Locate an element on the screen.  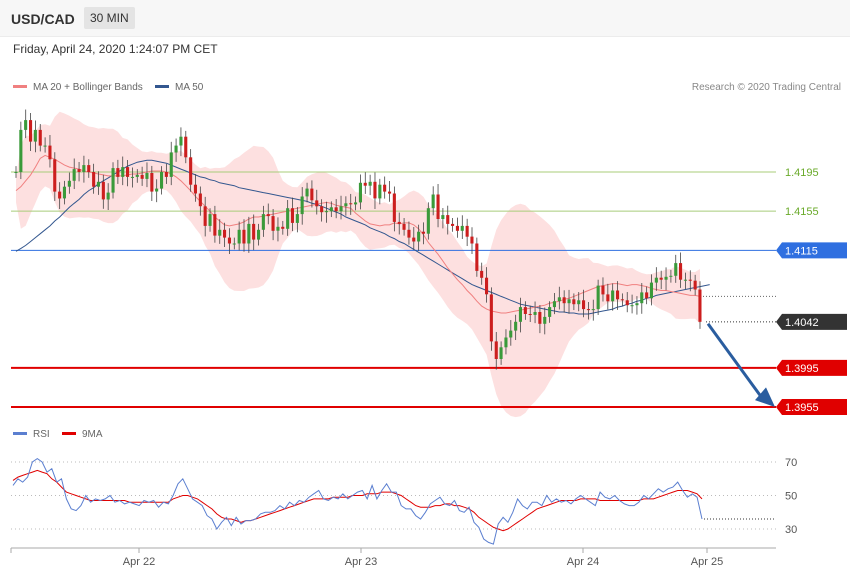
level-tag-1.3955 is located at coordinates (811, 407).